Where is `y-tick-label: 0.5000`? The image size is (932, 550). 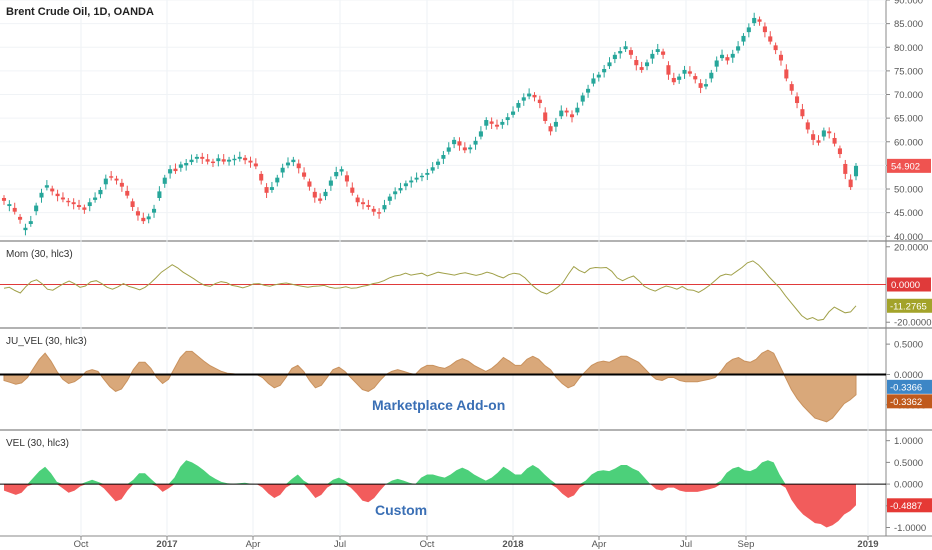
y-tick-label: 0.5000 is located at coordinates (908, 345).